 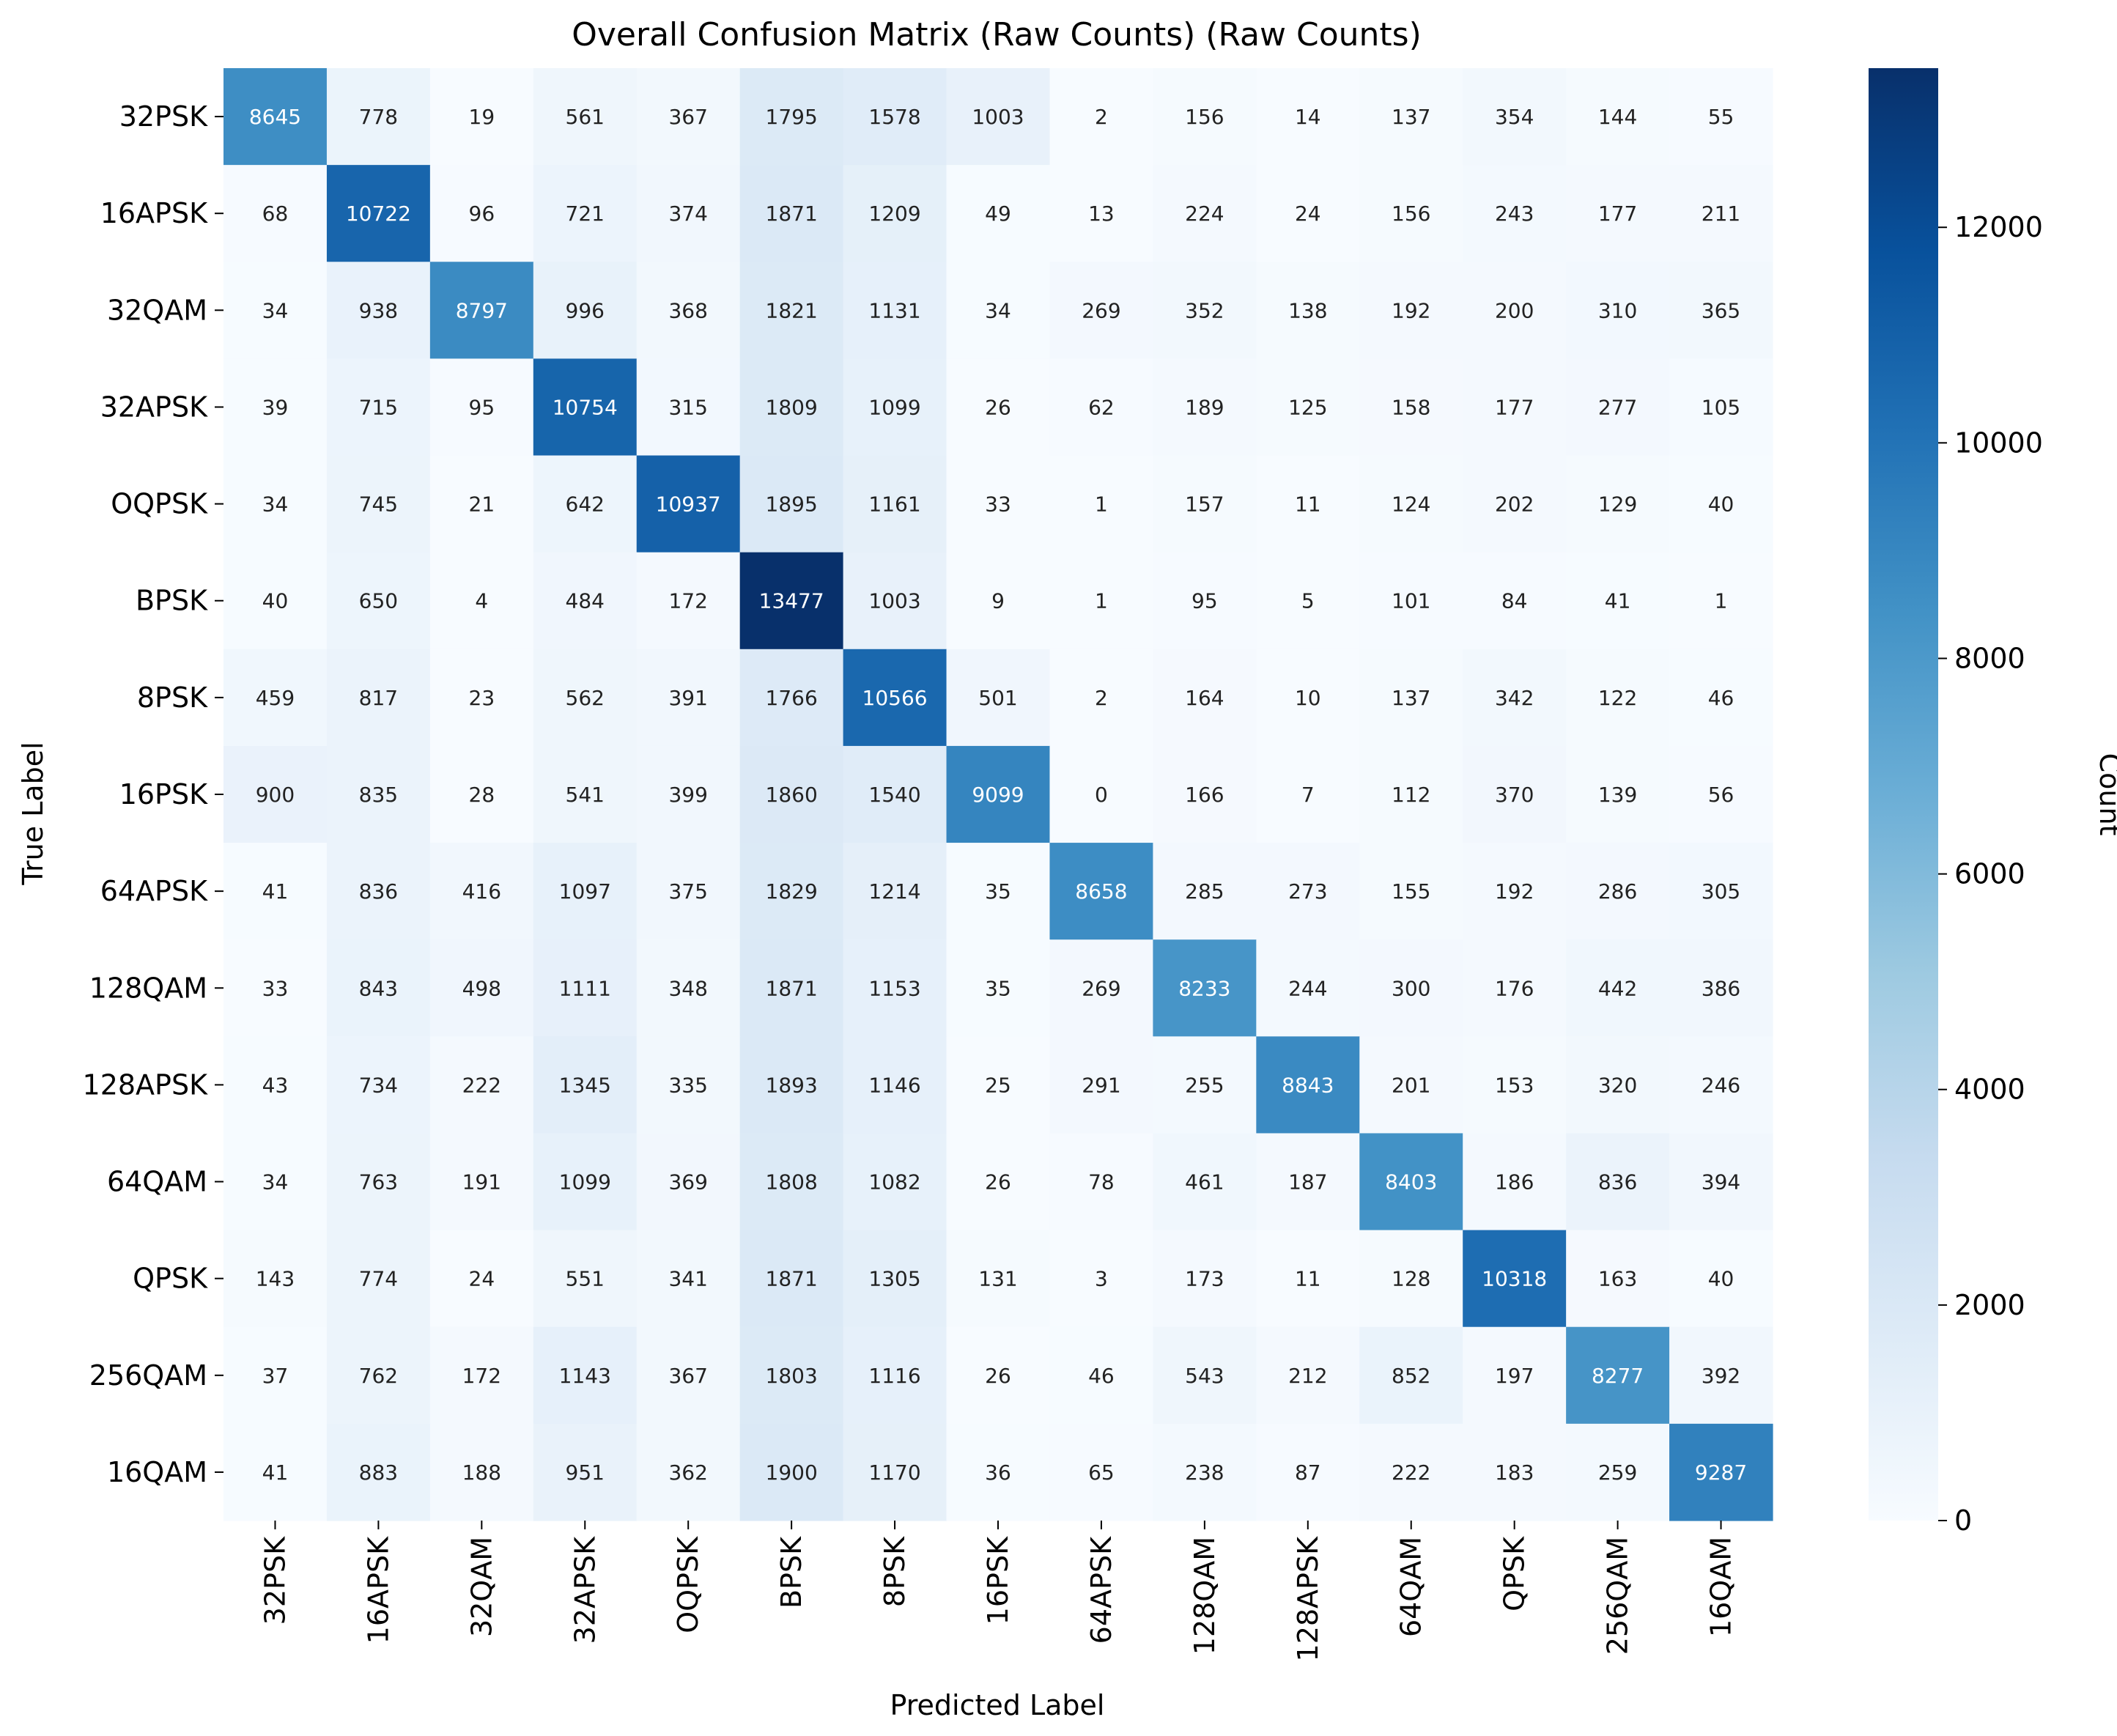 What do you see at coordinates (894, 504) in the screenshot?
I see `cell-value-label: 1161` at bounding box center [894, 504].